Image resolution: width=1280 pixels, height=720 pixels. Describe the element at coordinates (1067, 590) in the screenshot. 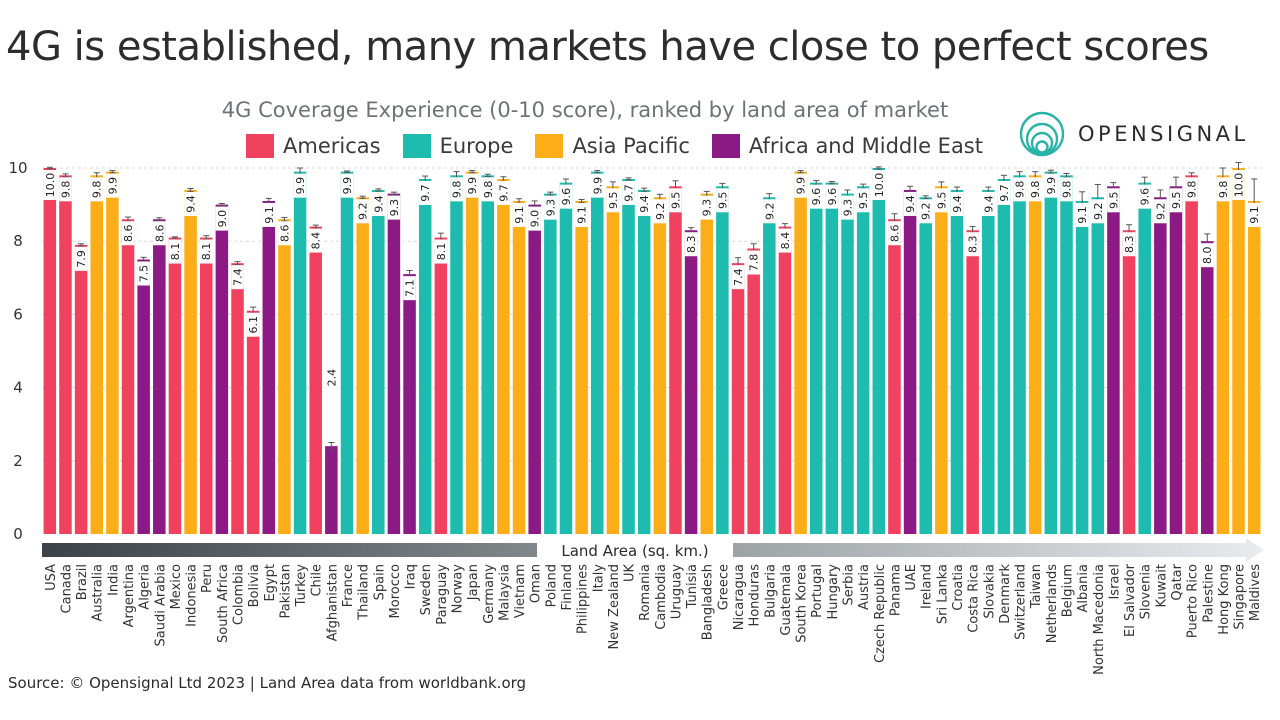

I see `country-label: Belgium` at that location.